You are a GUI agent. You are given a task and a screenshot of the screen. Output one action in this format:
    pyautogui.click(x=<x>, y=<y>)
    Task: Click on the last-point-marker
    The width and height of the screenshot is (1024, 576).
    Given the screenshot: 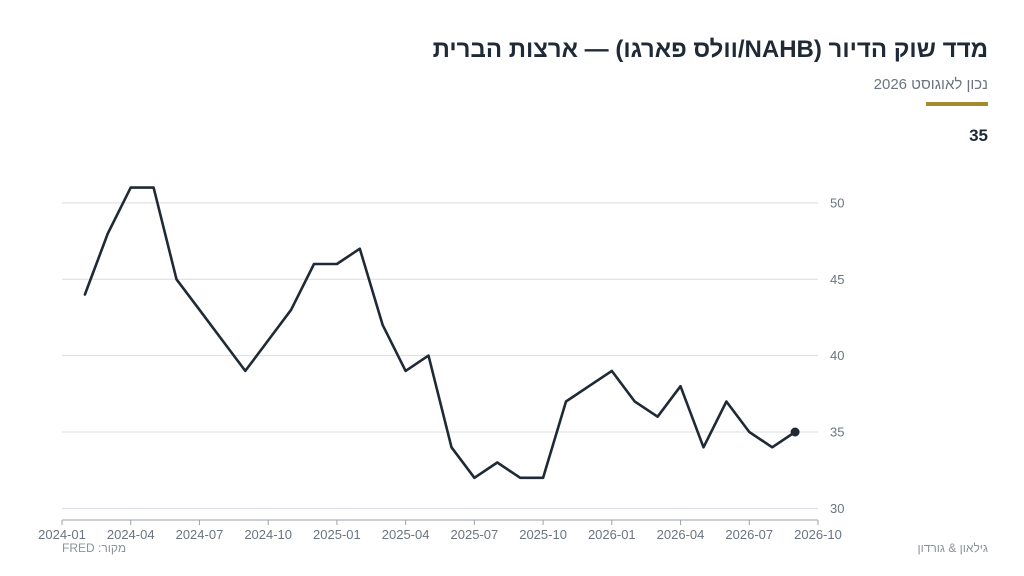 What is the action you would take?
    pyautogui.click(x=795, y=432)
    